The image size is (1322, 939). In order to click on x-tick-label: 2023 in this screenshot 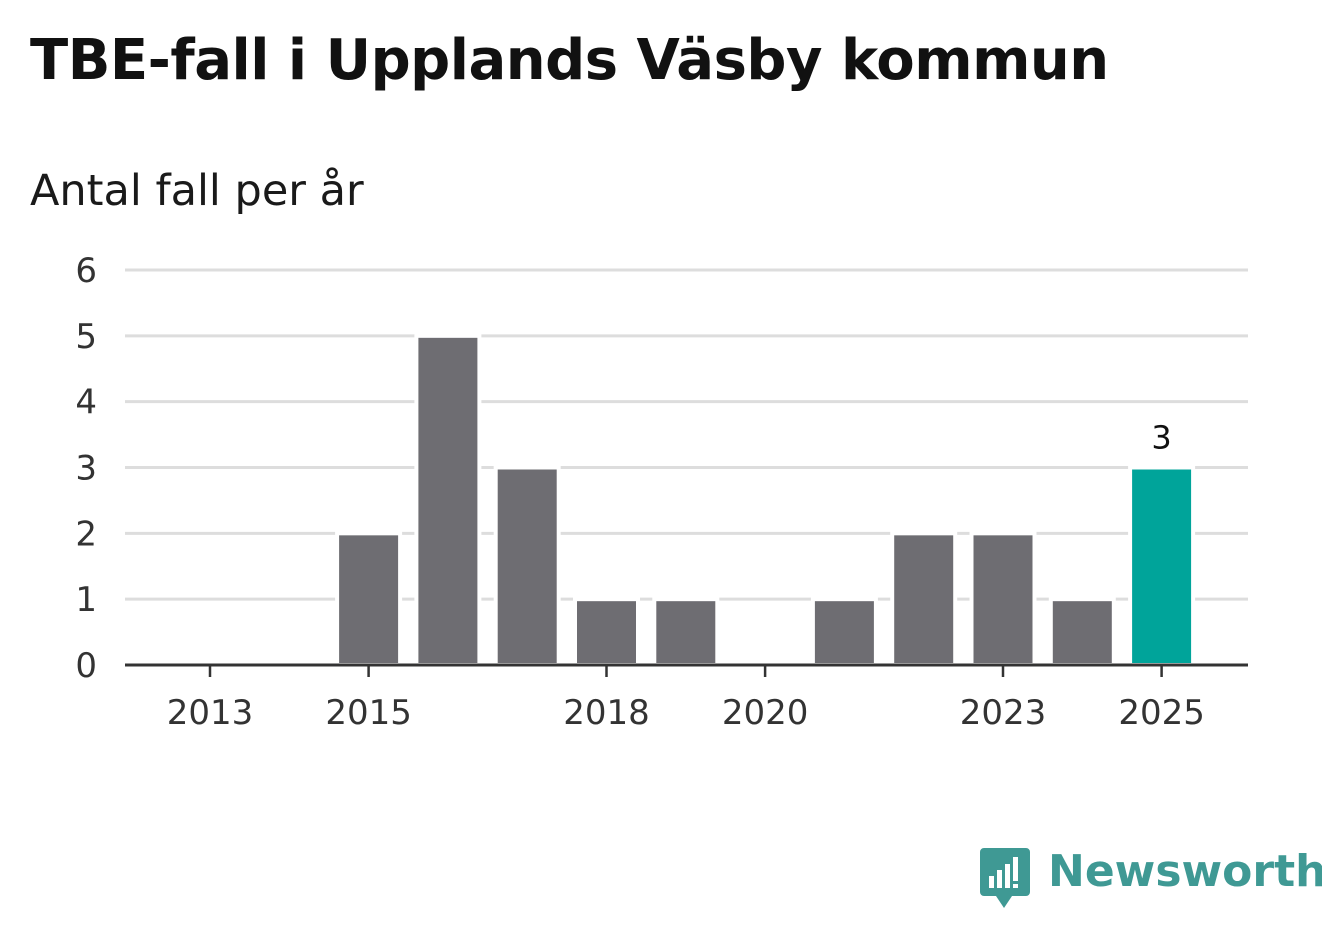, I will do `click(1003, 713)`.